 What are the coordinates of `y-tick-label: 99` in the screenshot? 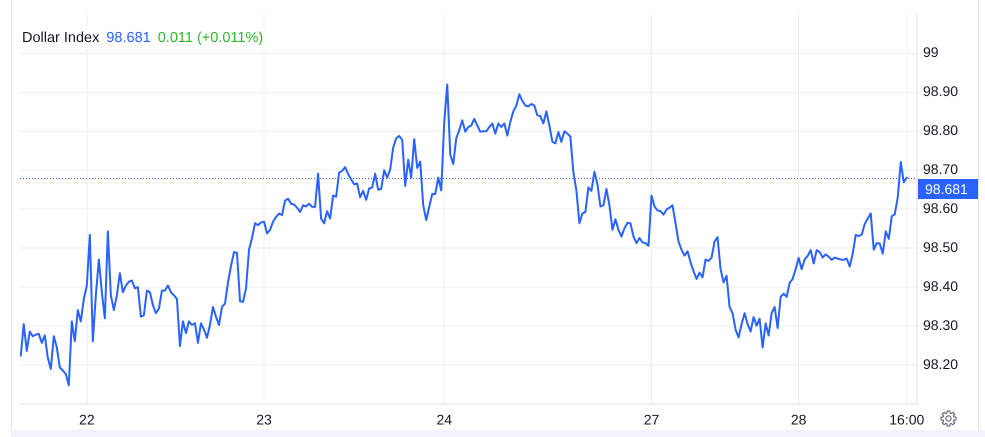 It's located at (931, 52).